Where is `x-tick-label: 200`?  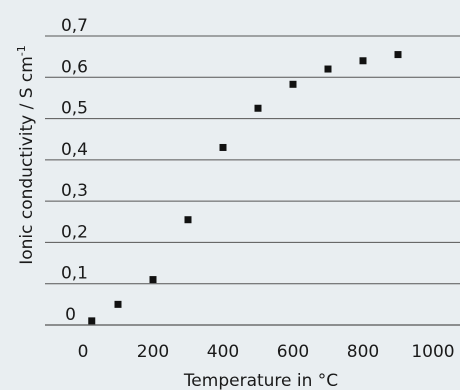
x-tick-label: 200 is located at coordinates (153, 352).